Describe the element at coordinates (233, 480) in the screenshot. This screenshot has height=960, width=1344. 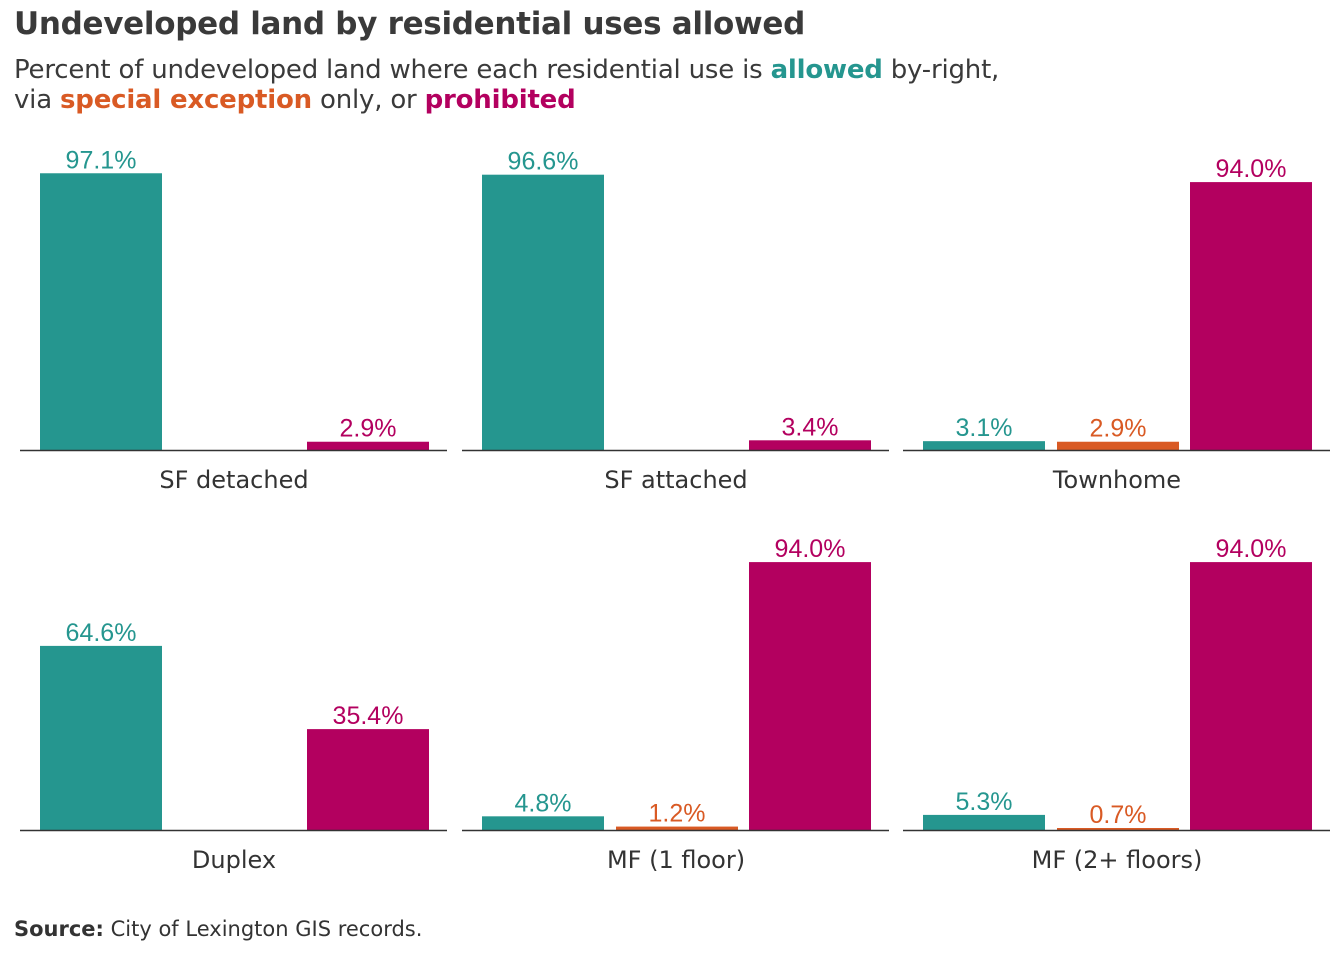
I see `facet-label: SF detached` at that location.